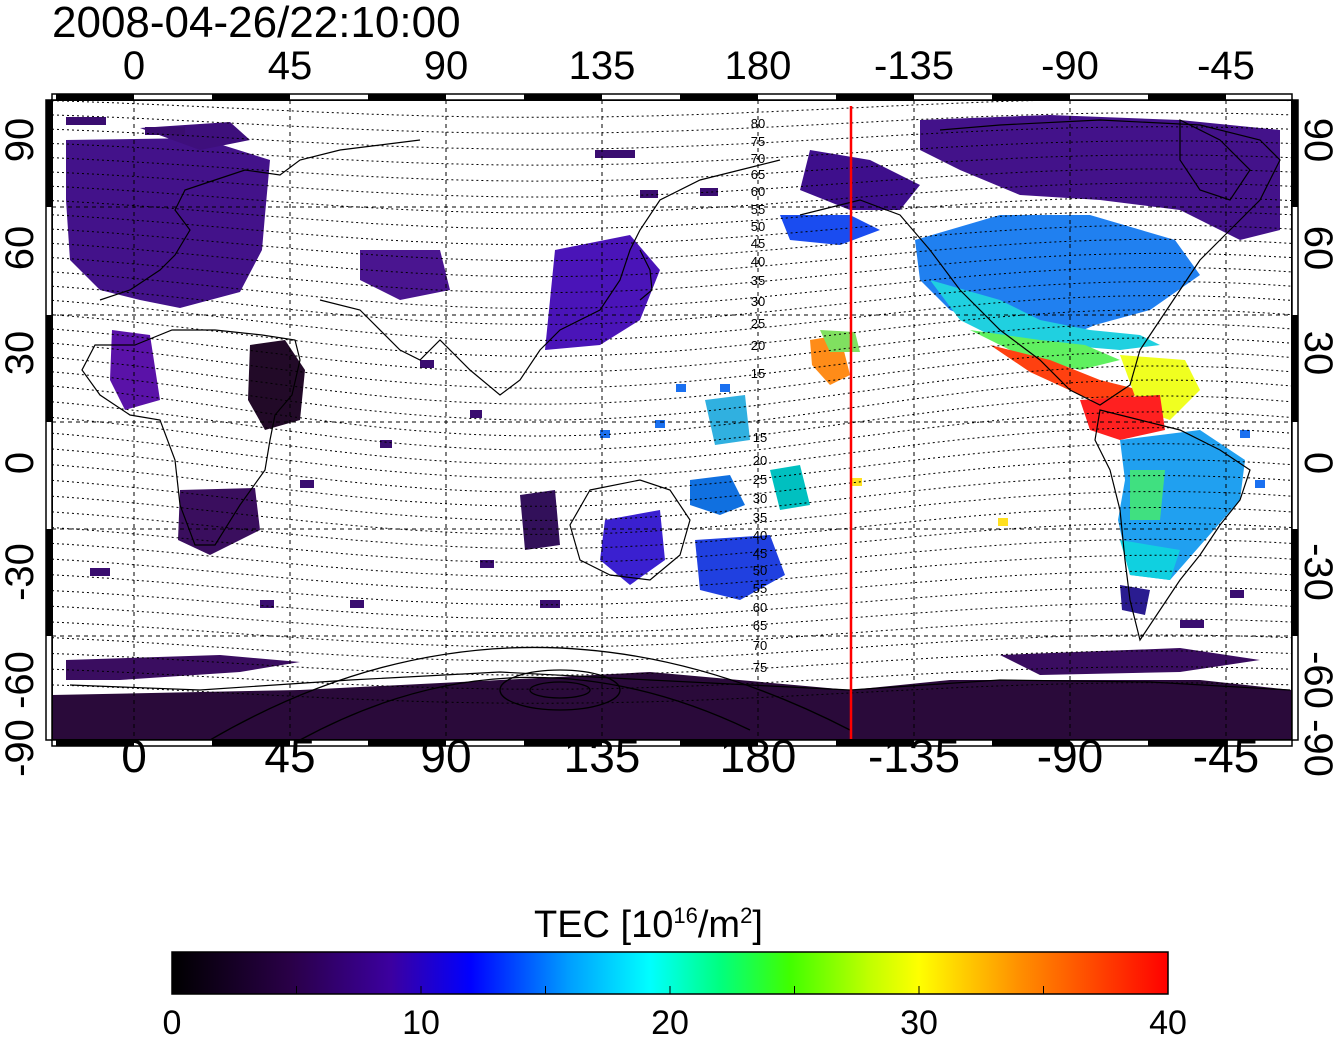 This screenshot has width=1340, height=1042. What do you see at coordinates (760, 517) in the screenshot?
I see `contour-label-south: 35` at bounding box center [760, 517].